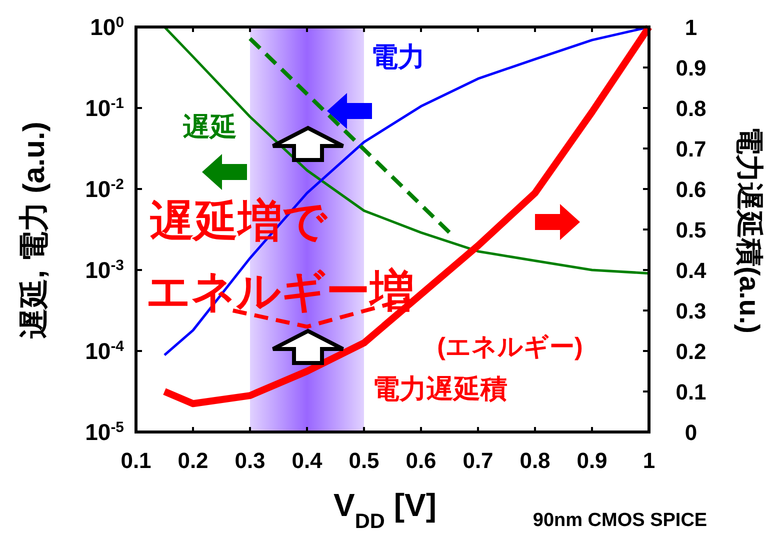 The width and height of the screenshot is (772, 536). What do you see at coordinates (421, 460) in the screenshot?
I see `x-tick-label: 0.6` at bounding box center [421, 460].